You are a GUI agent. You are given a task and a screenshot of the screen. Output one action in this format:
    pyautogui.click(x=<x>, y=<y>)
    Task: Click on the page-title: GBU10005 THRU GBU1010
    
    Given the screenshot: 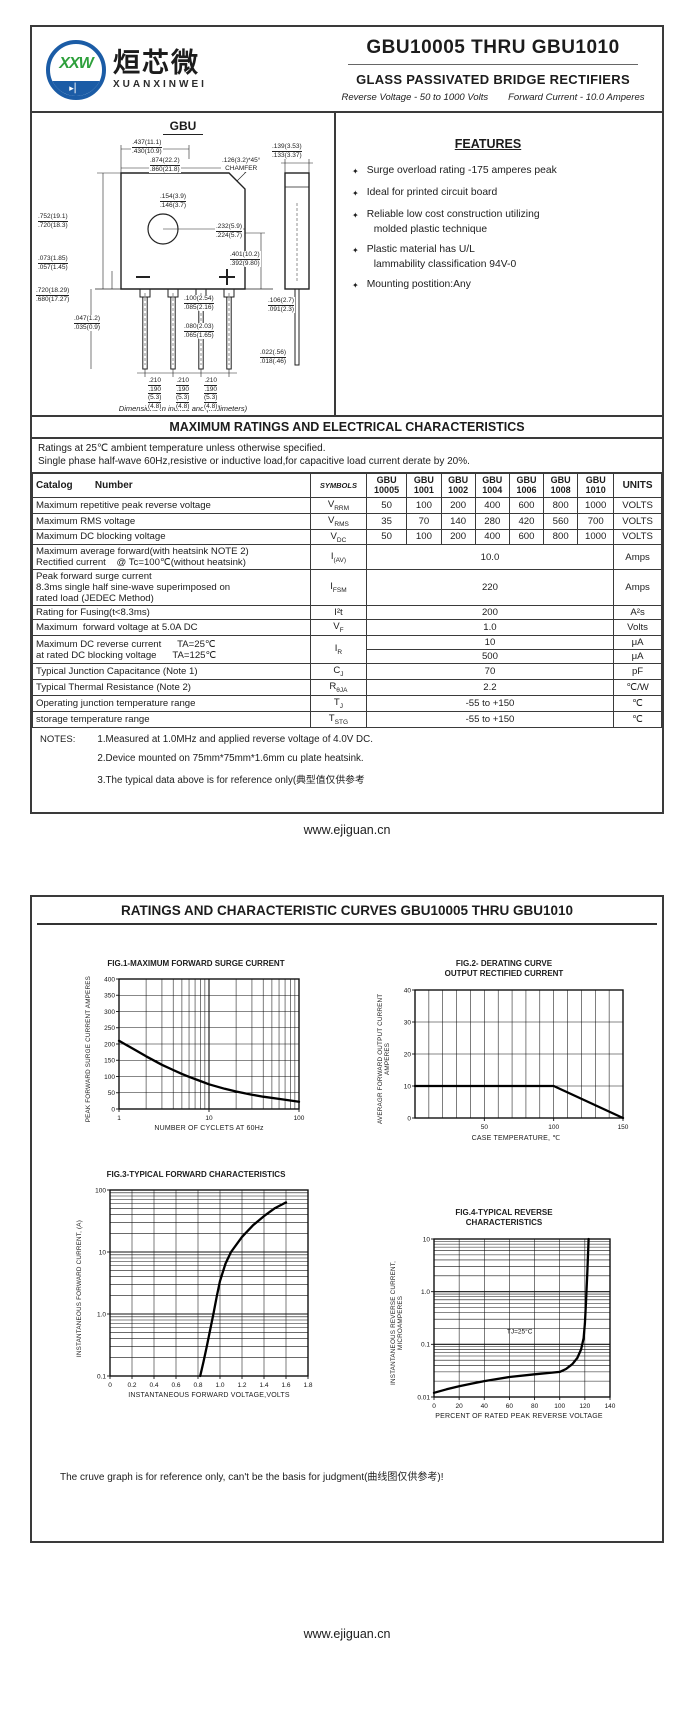 What is the action you would take?
    pyautogui.click(x=493, y=51)
    